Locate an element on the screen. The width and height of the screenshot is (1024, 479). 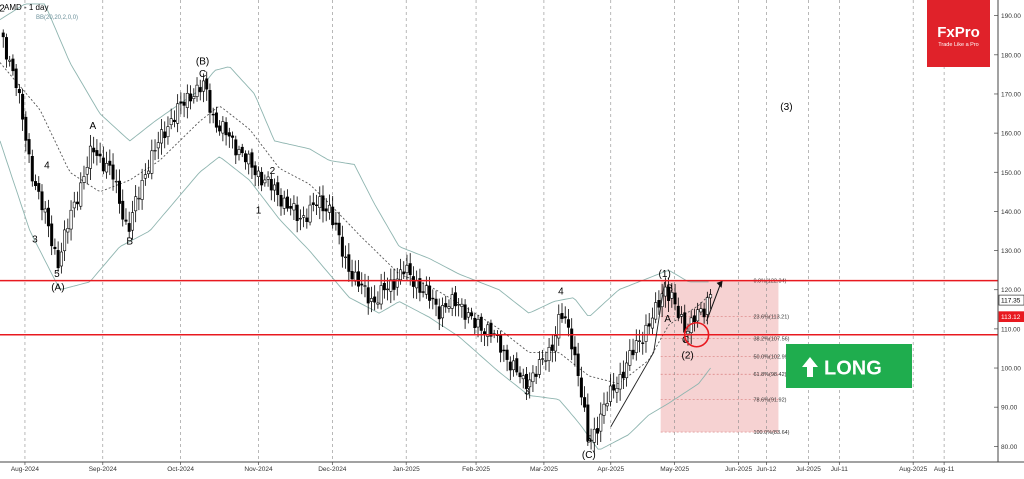
wave-label: C is located at coordinates (202, 74).